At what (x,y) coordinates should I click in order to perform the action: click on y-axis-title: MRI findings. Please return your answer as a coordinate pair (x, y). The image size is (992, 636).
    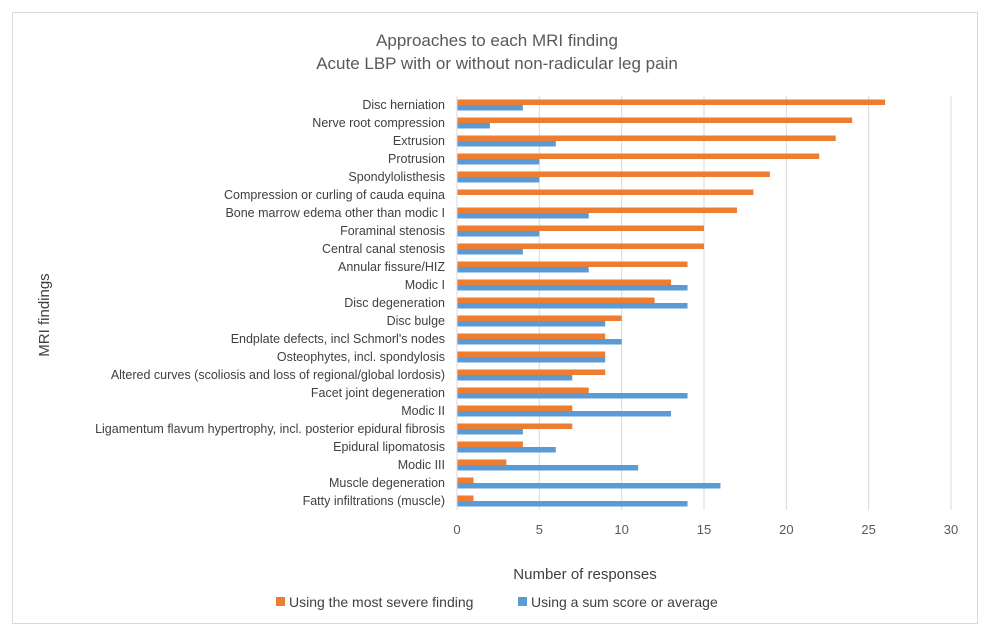
    Looking at the image, I should click on (44, 314).